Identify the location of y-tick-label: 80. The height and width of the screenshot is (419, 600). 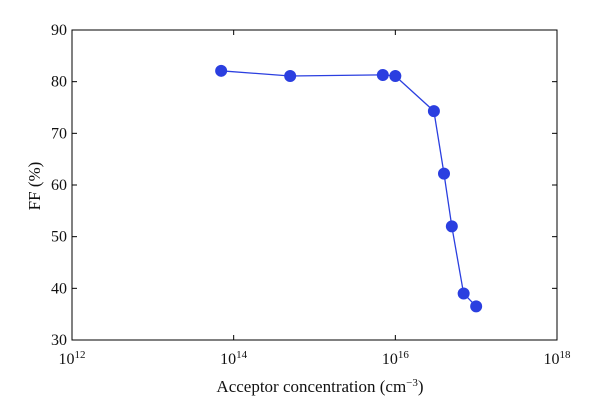
(59, 82).